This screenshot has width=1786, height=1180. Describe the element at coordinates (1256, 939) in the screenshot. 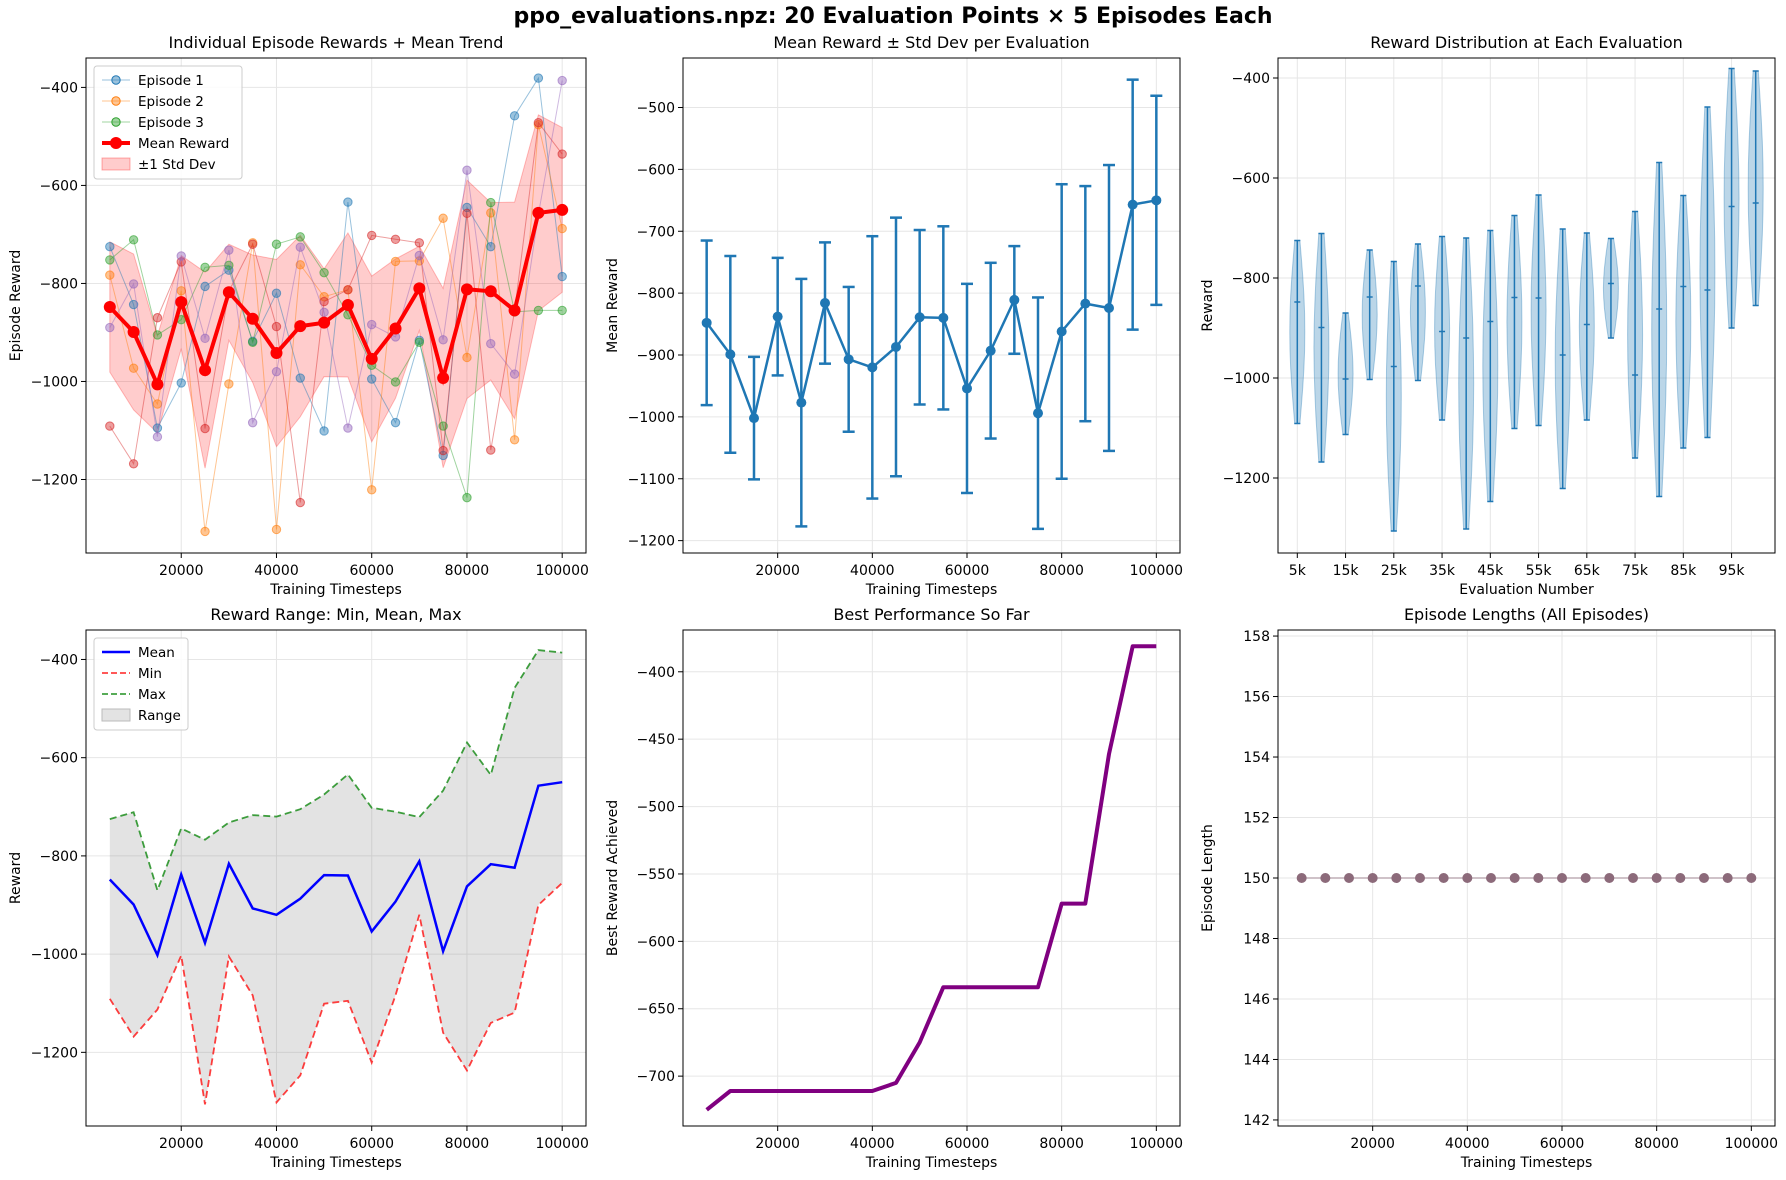

I see `y-tick-label: 148` at that location.